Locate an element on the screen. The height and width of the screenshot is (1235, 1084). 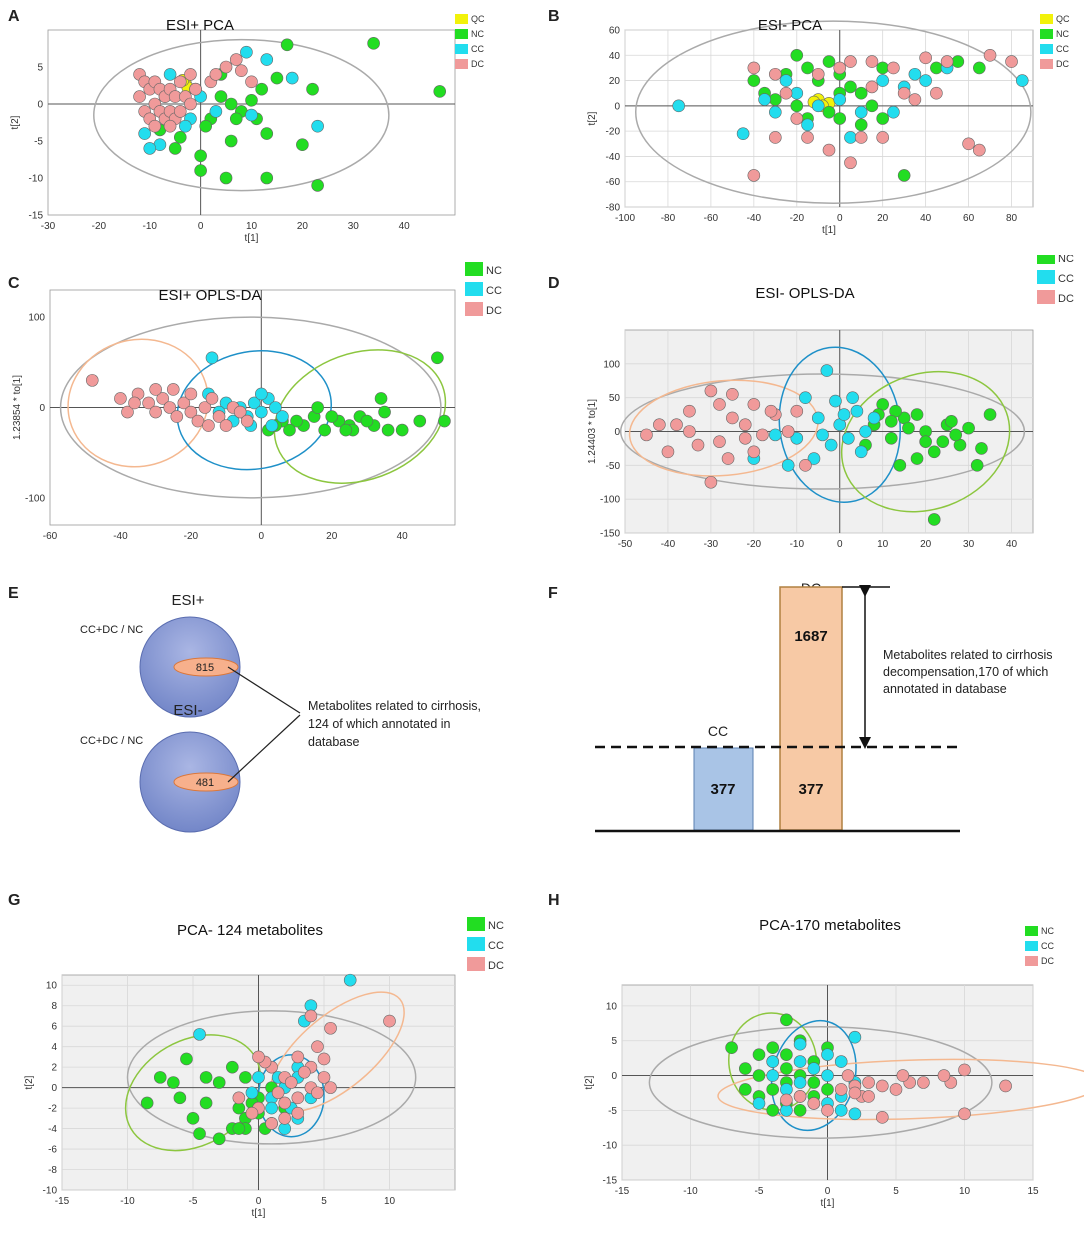
panel-letter-h: H is located at coordinates (554, 900).